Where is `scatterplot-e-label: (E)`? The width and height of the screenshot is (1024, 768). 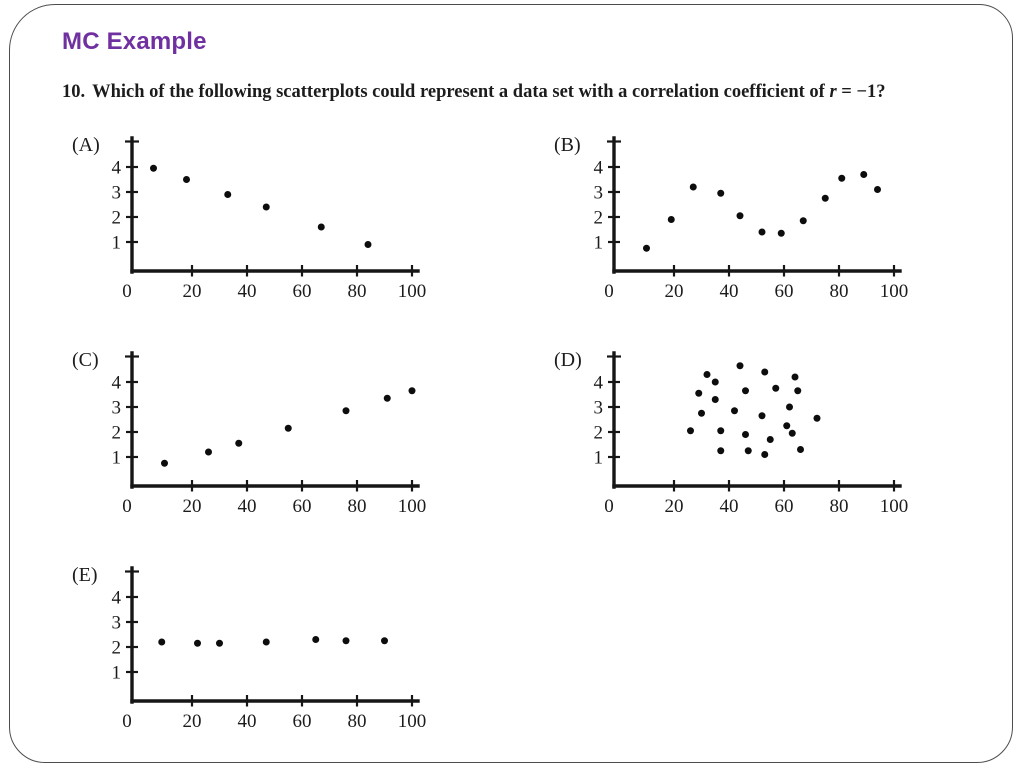
scatterplot-e-label: (E) is located at coordinates (85, 575).